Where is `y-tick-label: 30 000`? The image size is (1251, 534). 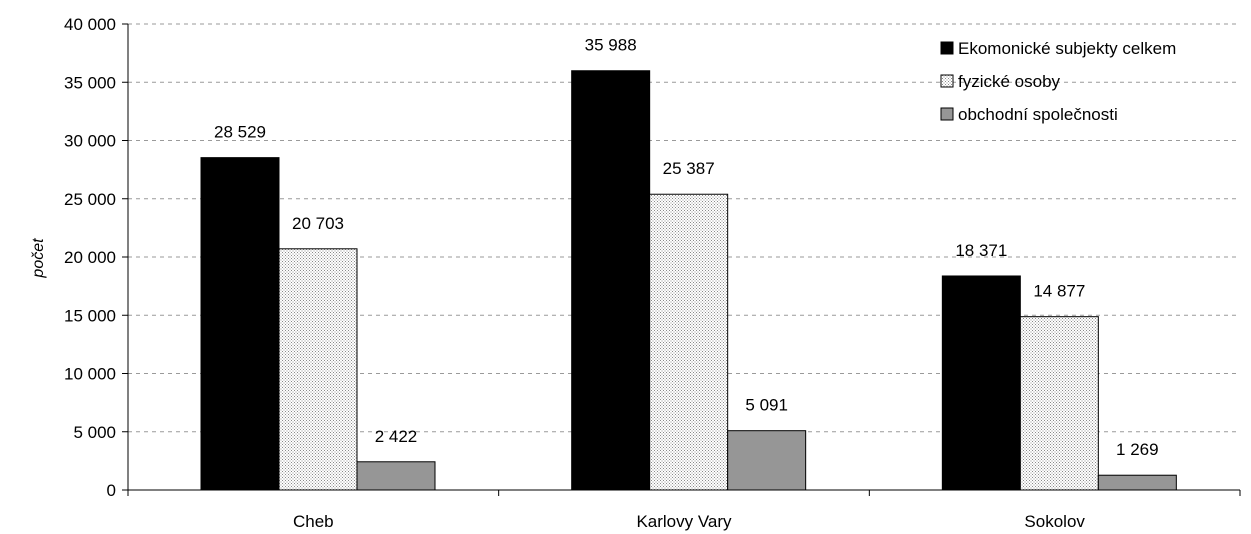
y-tick-label: 30 000 is located at coordinates (90, 141).